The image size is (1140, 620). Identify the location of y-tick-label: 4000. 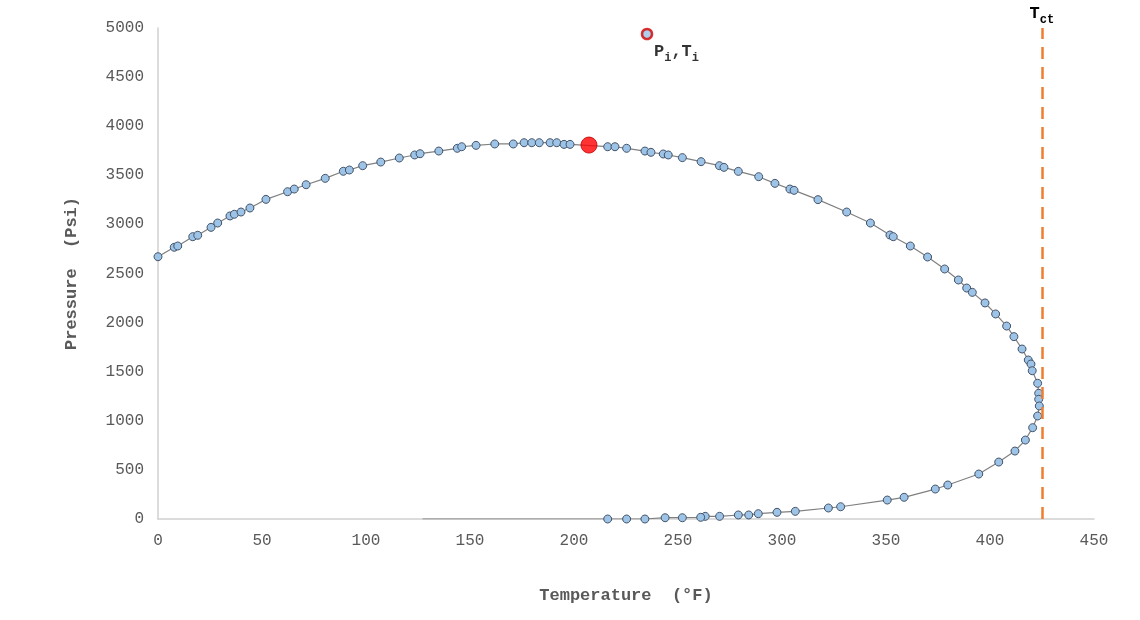
(124, 126).